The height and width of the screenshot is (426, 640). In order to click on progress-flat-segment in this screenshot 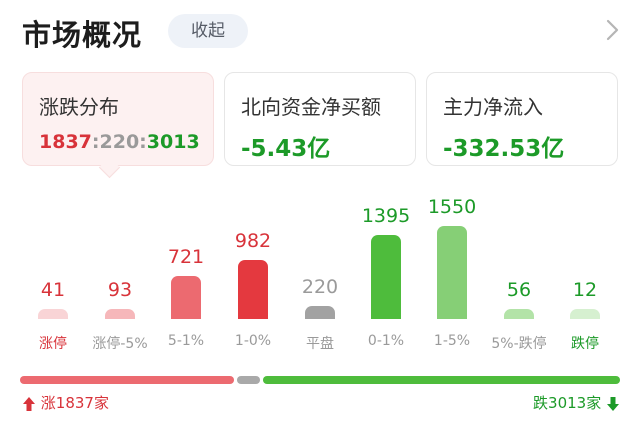, I will do `click(248, 380)`.